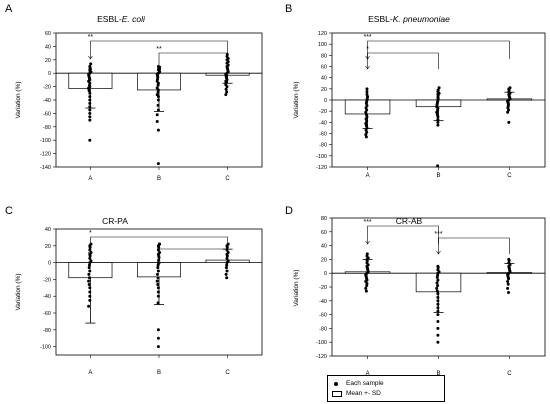 This screenshot has height=404, width=550. What do you see at coordinates (45, 155) in the screenshot?
I see `y-tick-label: -120` at bounding box center [45, 155].